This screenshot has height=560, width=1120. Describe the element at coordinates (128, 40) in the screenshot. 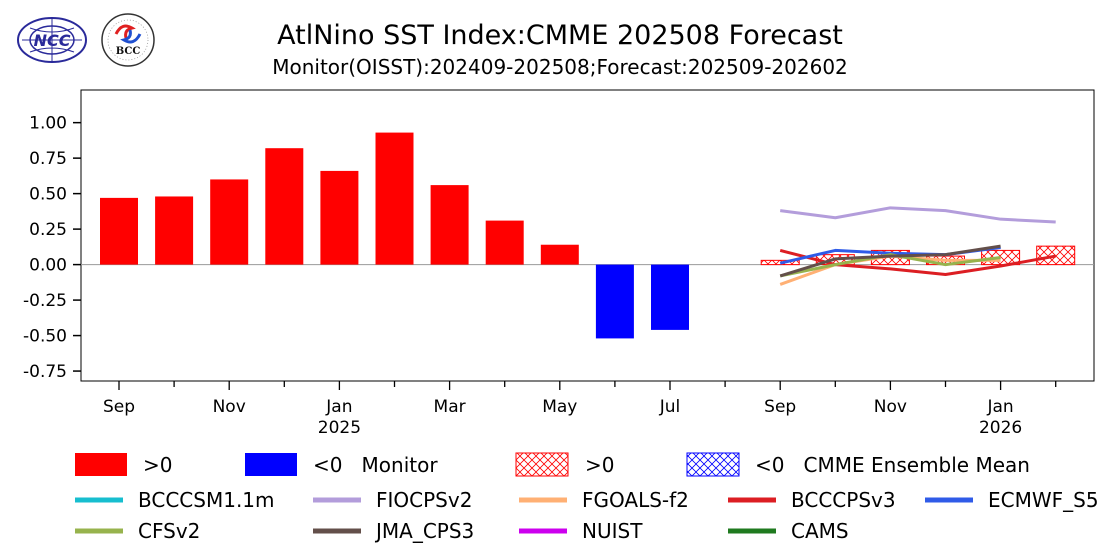

I see `bcc-logo: BCC` at that location.